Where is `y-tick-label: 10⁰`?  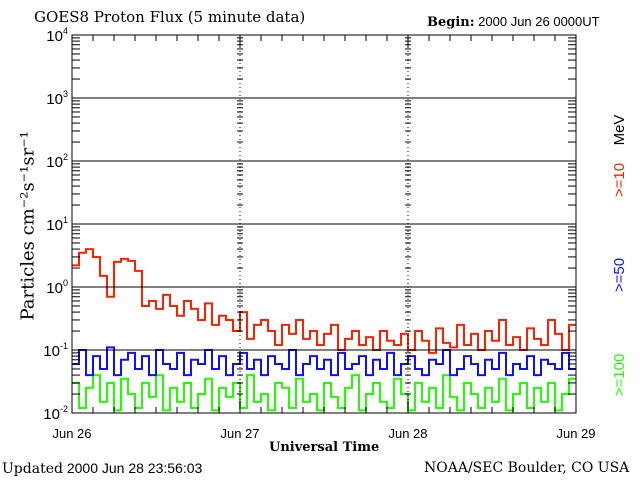 y-tick-label: 10⁰ is located at coordinates (57, 287).